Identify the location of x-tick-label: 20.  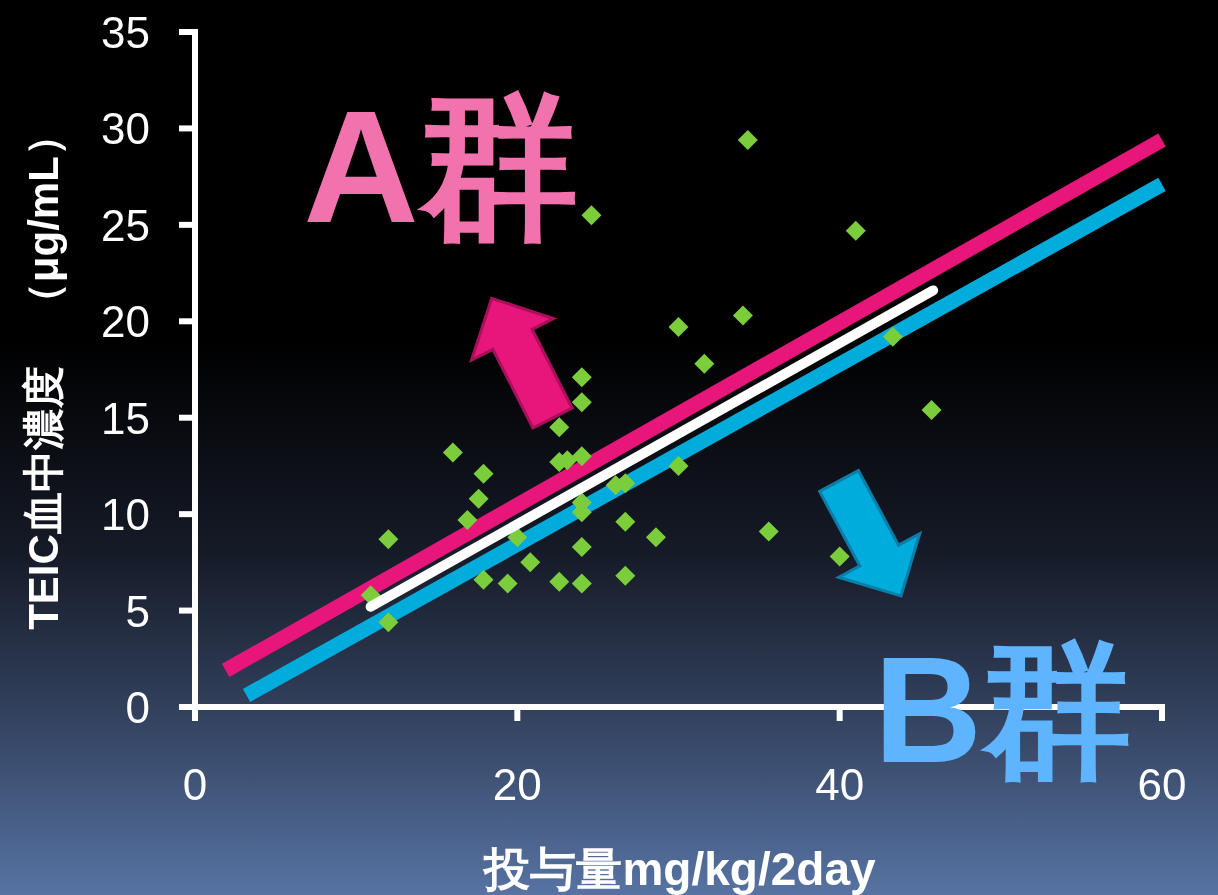
(517, 784).